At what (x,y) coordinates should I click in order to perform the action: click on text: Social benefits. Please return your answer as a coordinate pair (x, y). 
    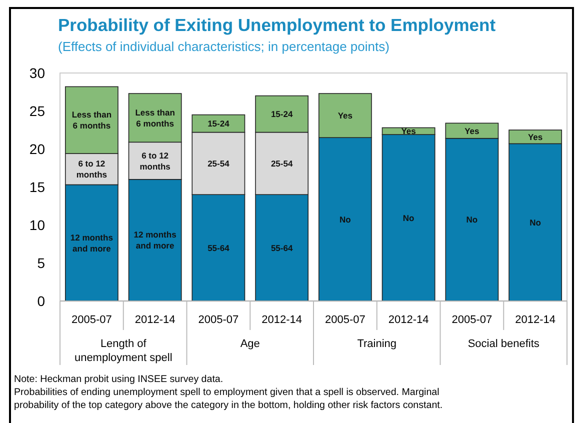
    Looking at the image, I should click on (504, 344).